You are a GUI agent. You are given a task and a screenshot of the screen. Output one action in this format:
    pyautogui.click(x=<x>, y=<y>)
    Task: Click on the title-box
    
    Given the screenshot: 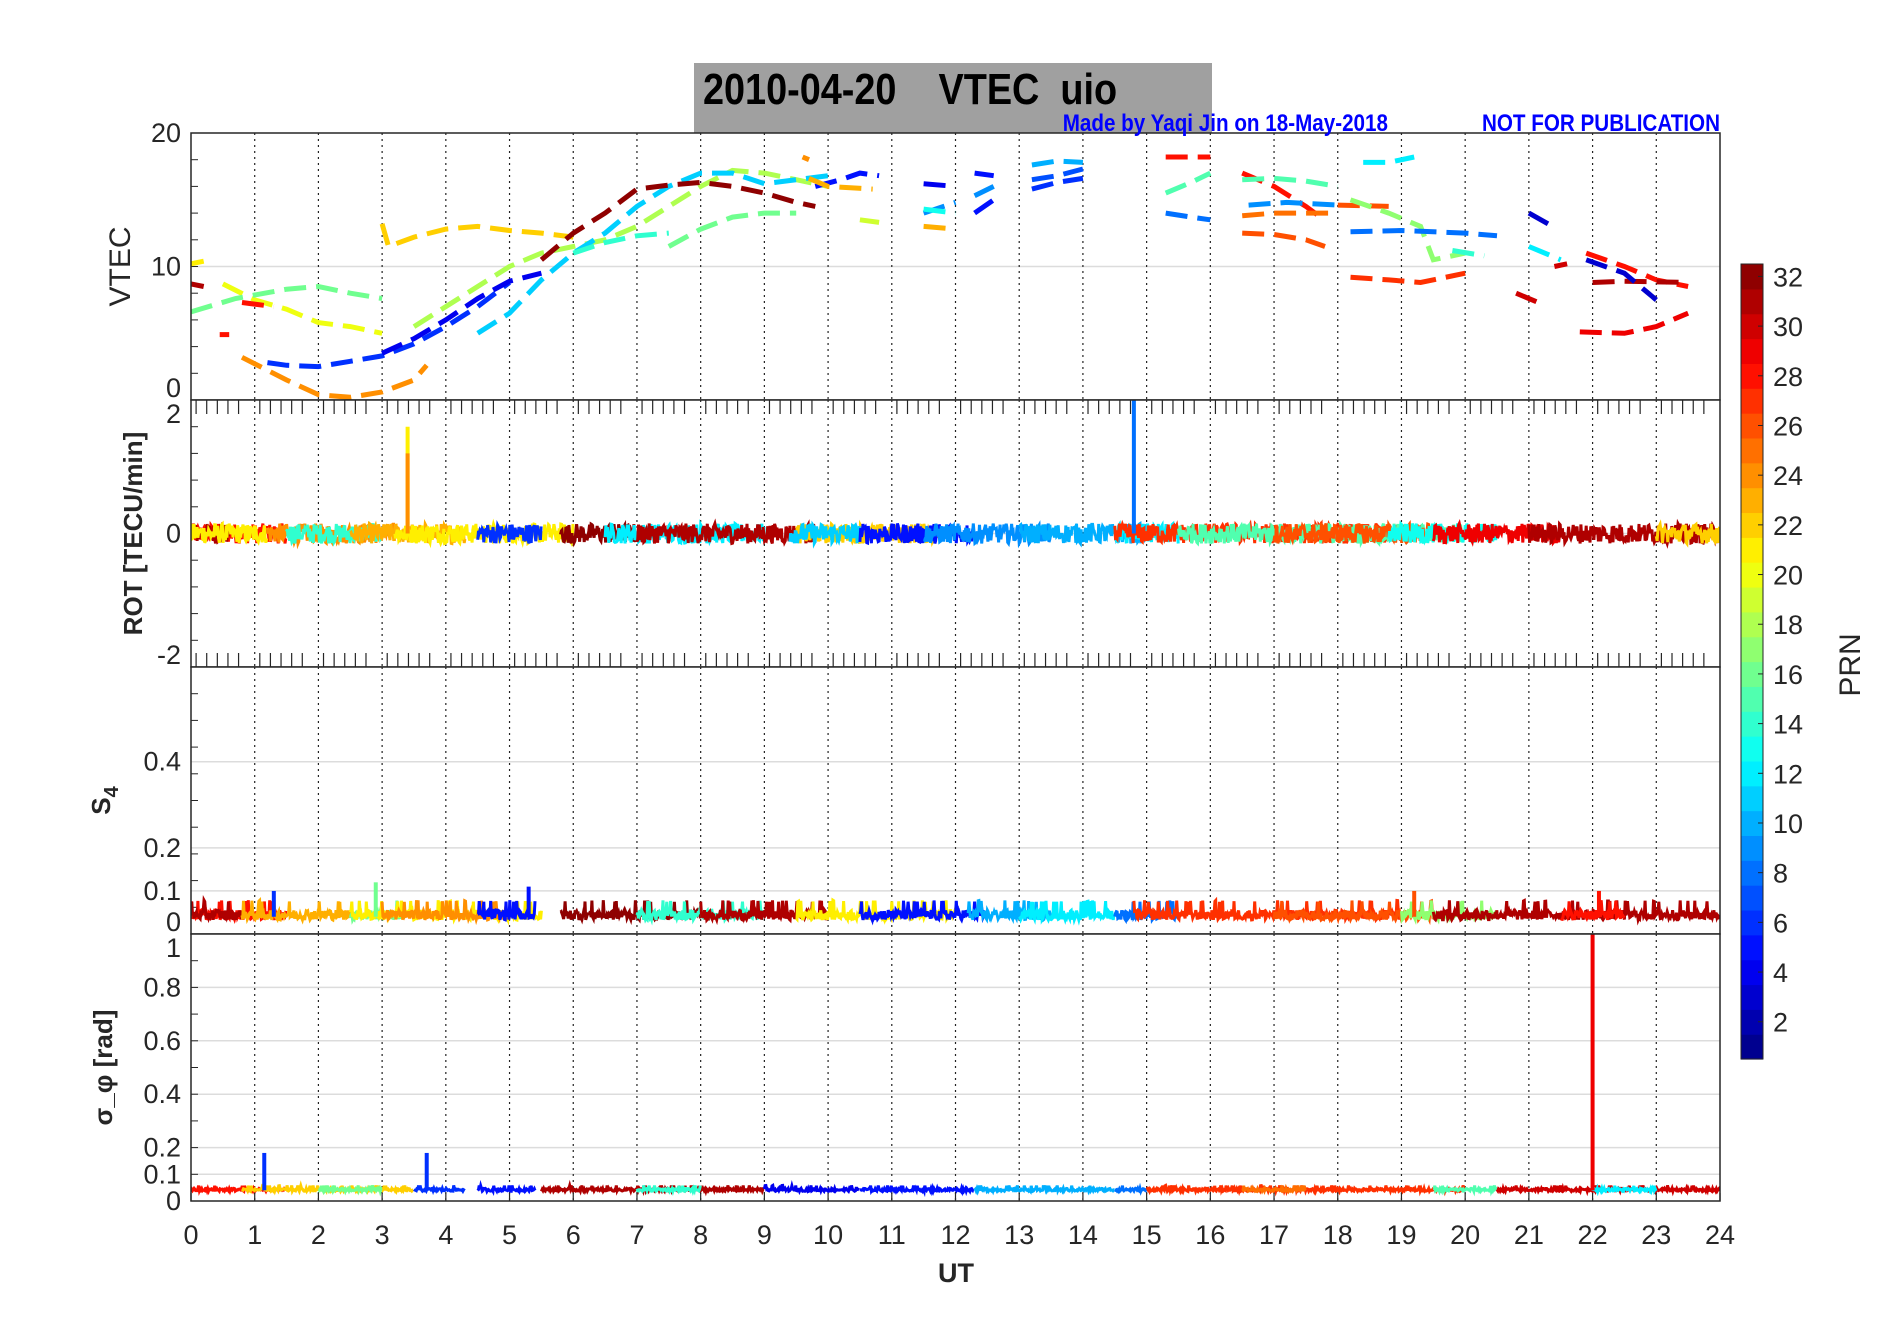 What is the action you would take?
    pyautogui.click(x=953, y=99)
    